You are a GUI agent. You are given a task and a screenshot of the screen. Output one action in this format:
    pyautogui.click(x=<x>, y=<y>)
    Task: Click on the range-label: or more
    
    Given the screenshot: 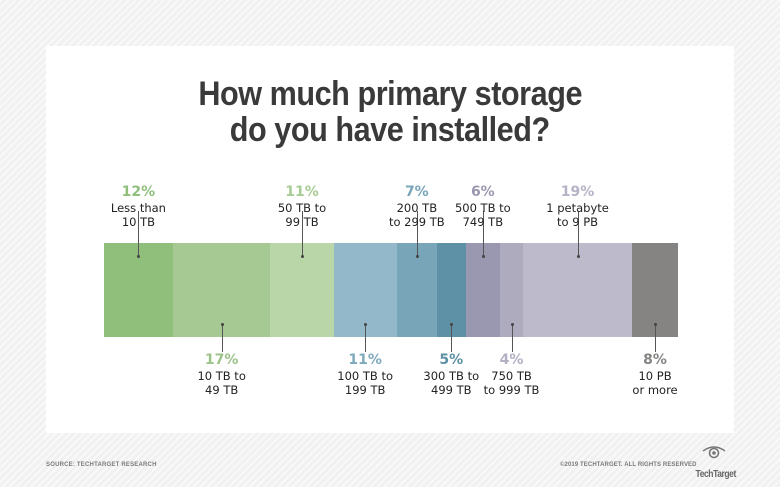 What is the action you would take?
    pyautogui.click(x=655, y=390)
    